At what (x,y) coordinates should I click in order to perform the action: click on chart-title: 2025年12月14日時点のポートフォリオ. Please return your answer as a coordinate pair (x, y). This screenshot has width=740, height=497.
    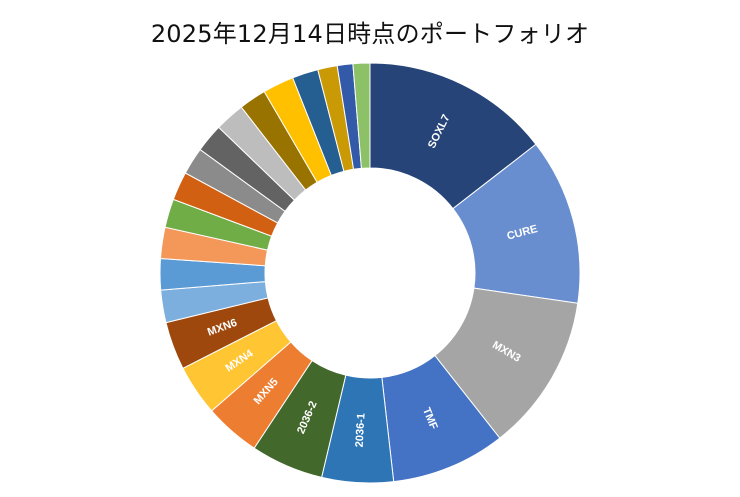
    Looking at the image, I should click on (370, 34).